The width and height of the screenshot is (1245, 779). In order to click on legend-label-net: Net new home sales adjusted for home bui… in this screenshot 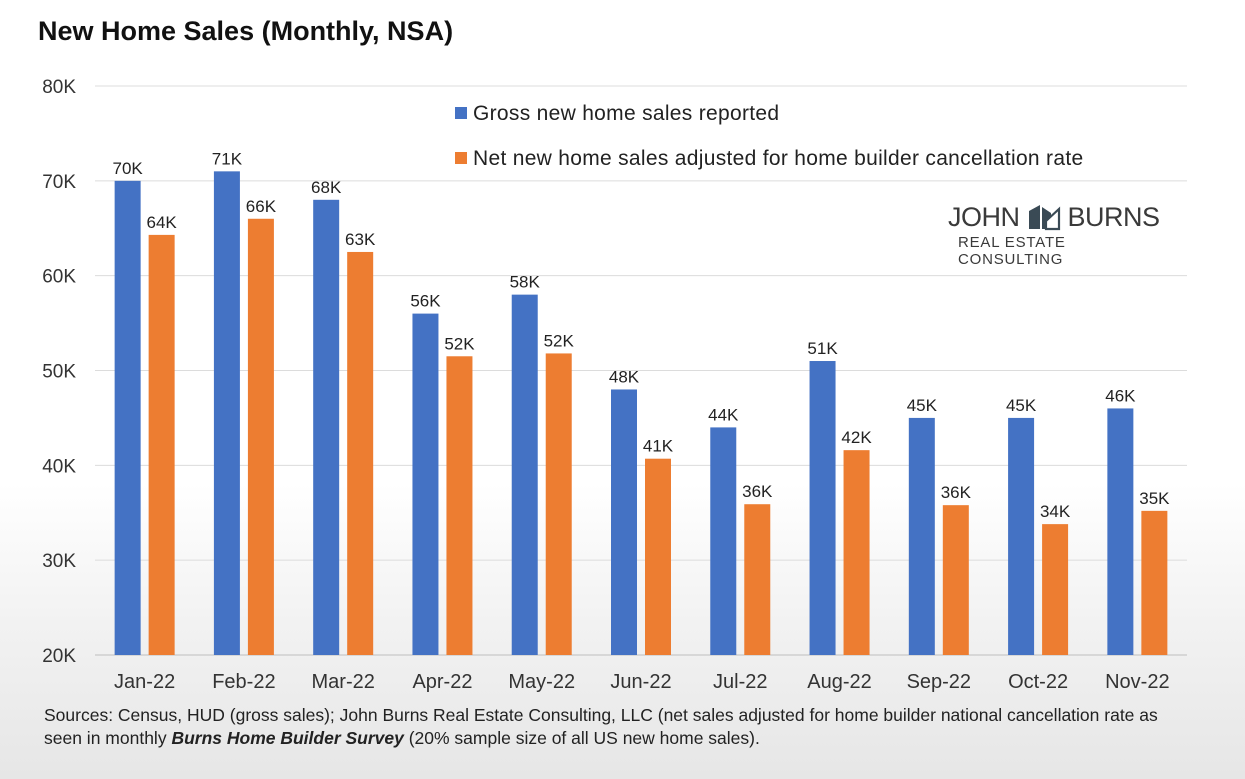, I will do `click(778, 158)`.